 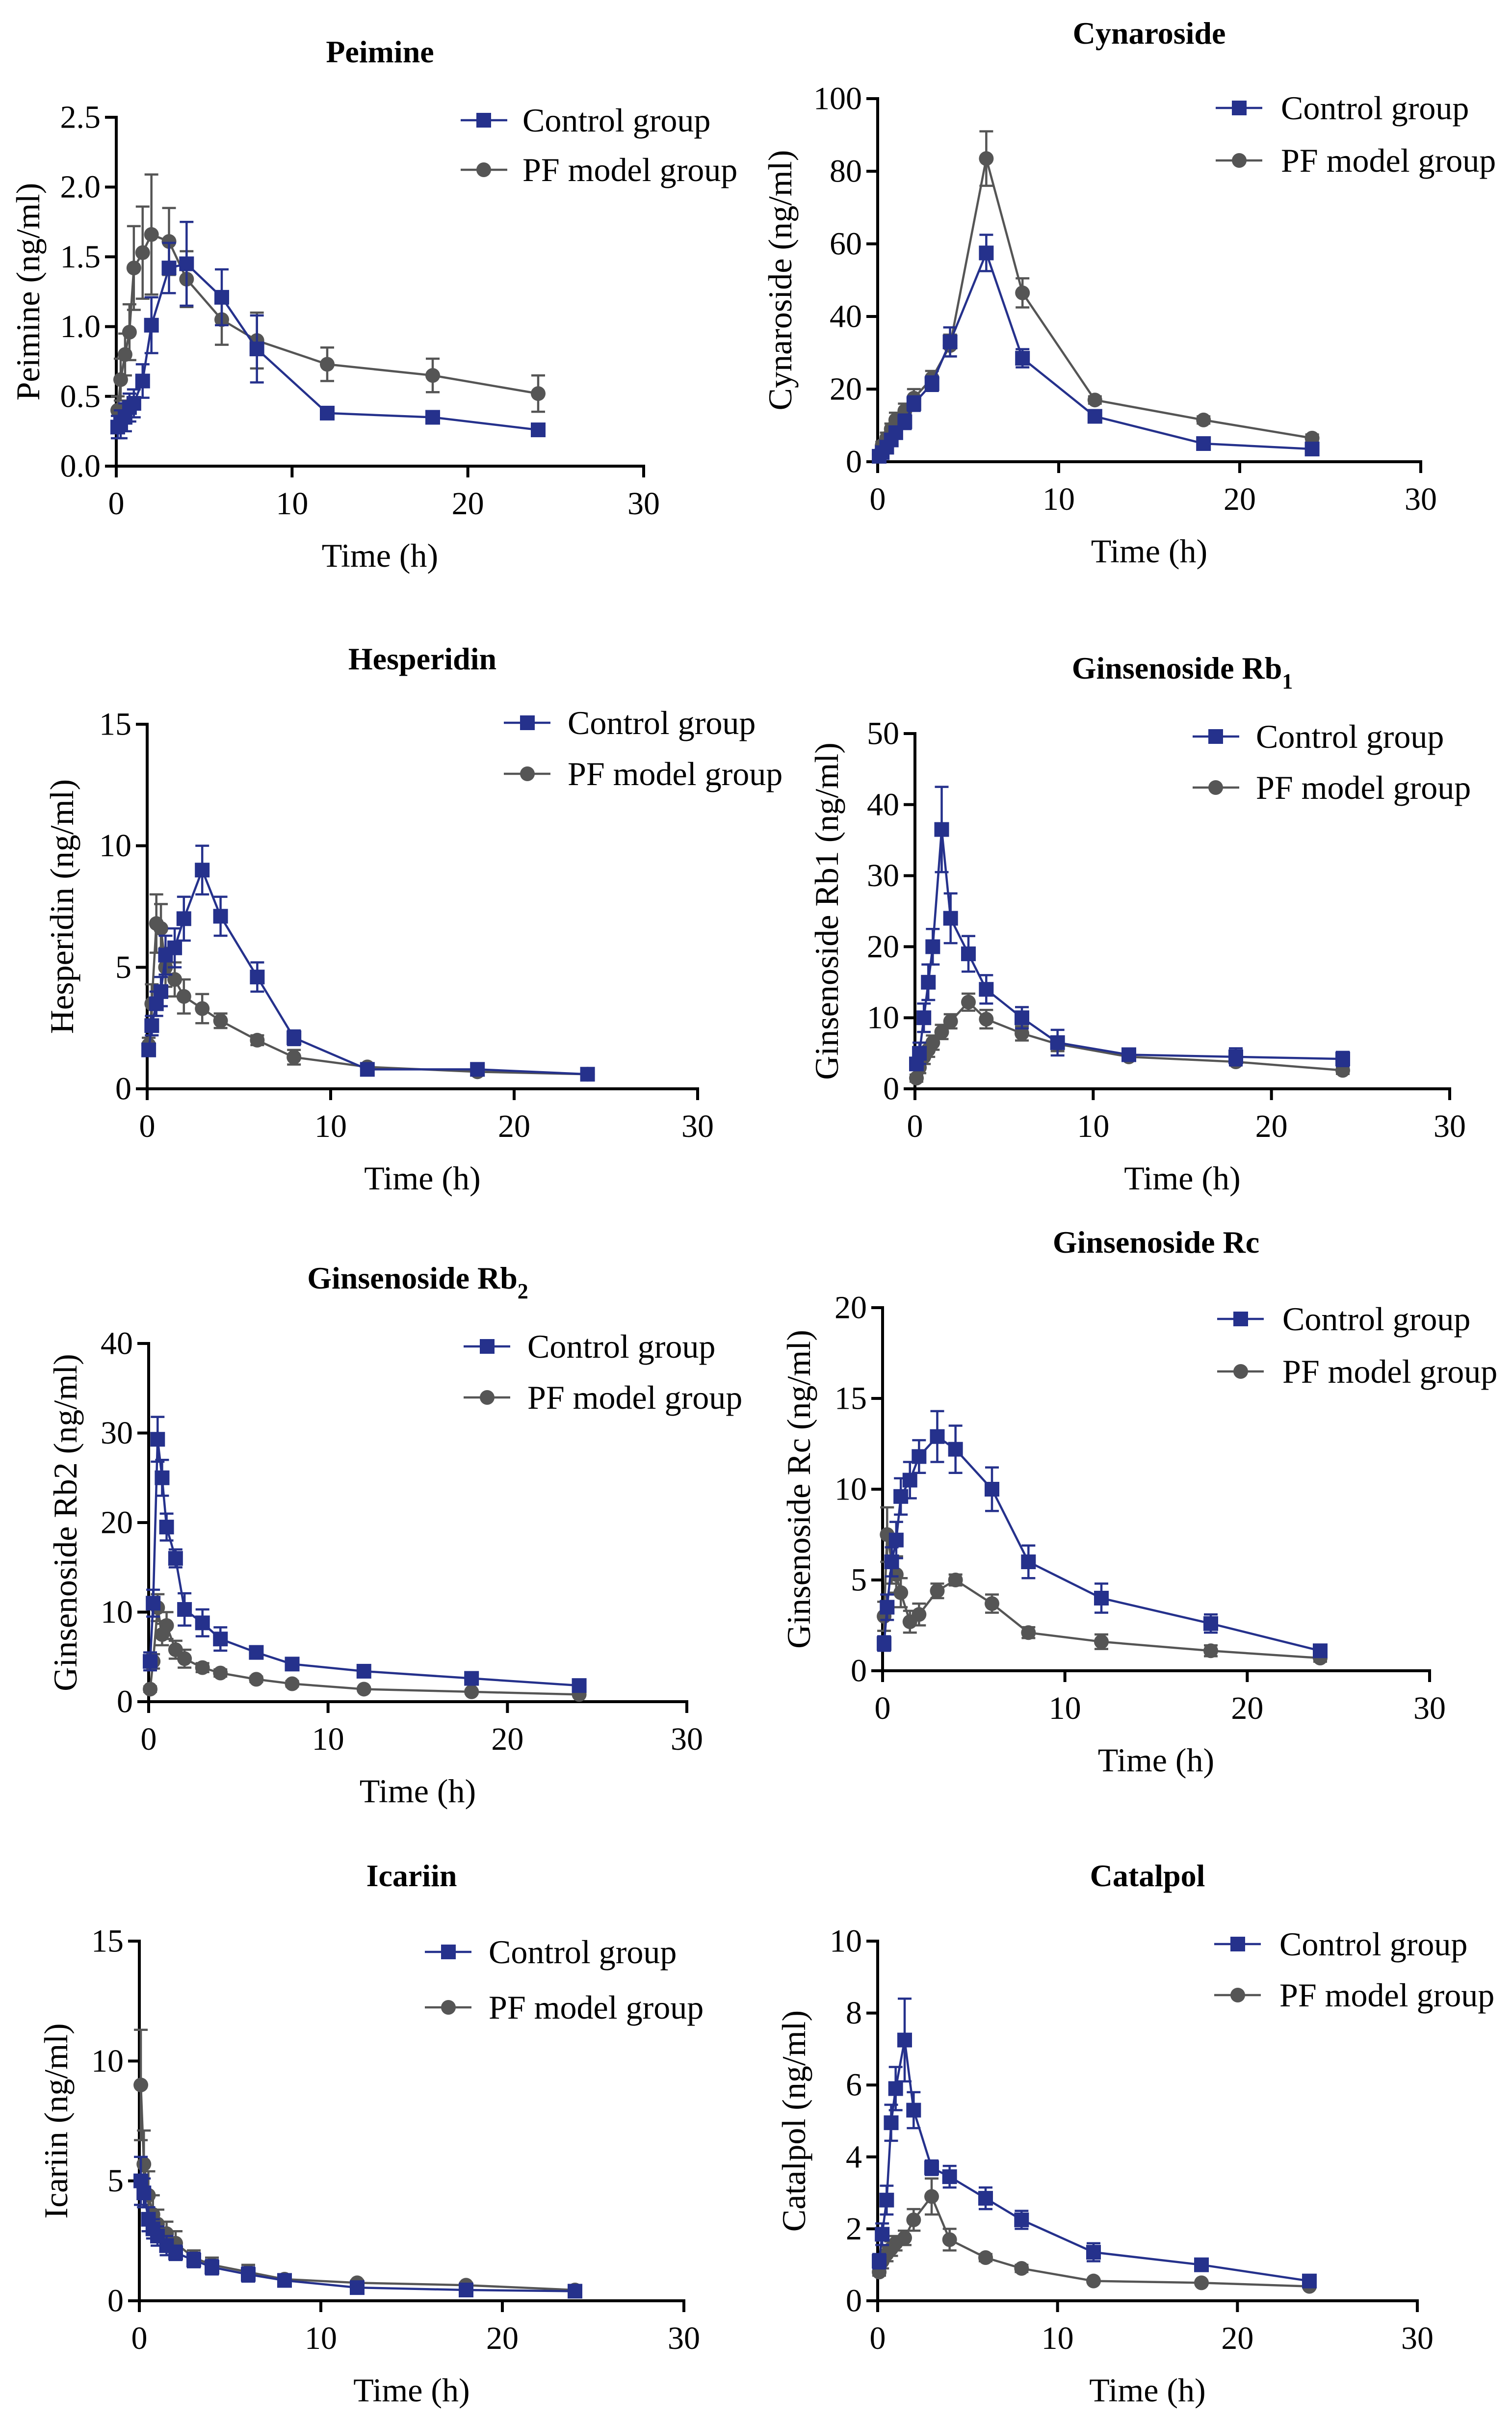 I want to click on chart-title-text: Peimine, so click(x=380, y=51).